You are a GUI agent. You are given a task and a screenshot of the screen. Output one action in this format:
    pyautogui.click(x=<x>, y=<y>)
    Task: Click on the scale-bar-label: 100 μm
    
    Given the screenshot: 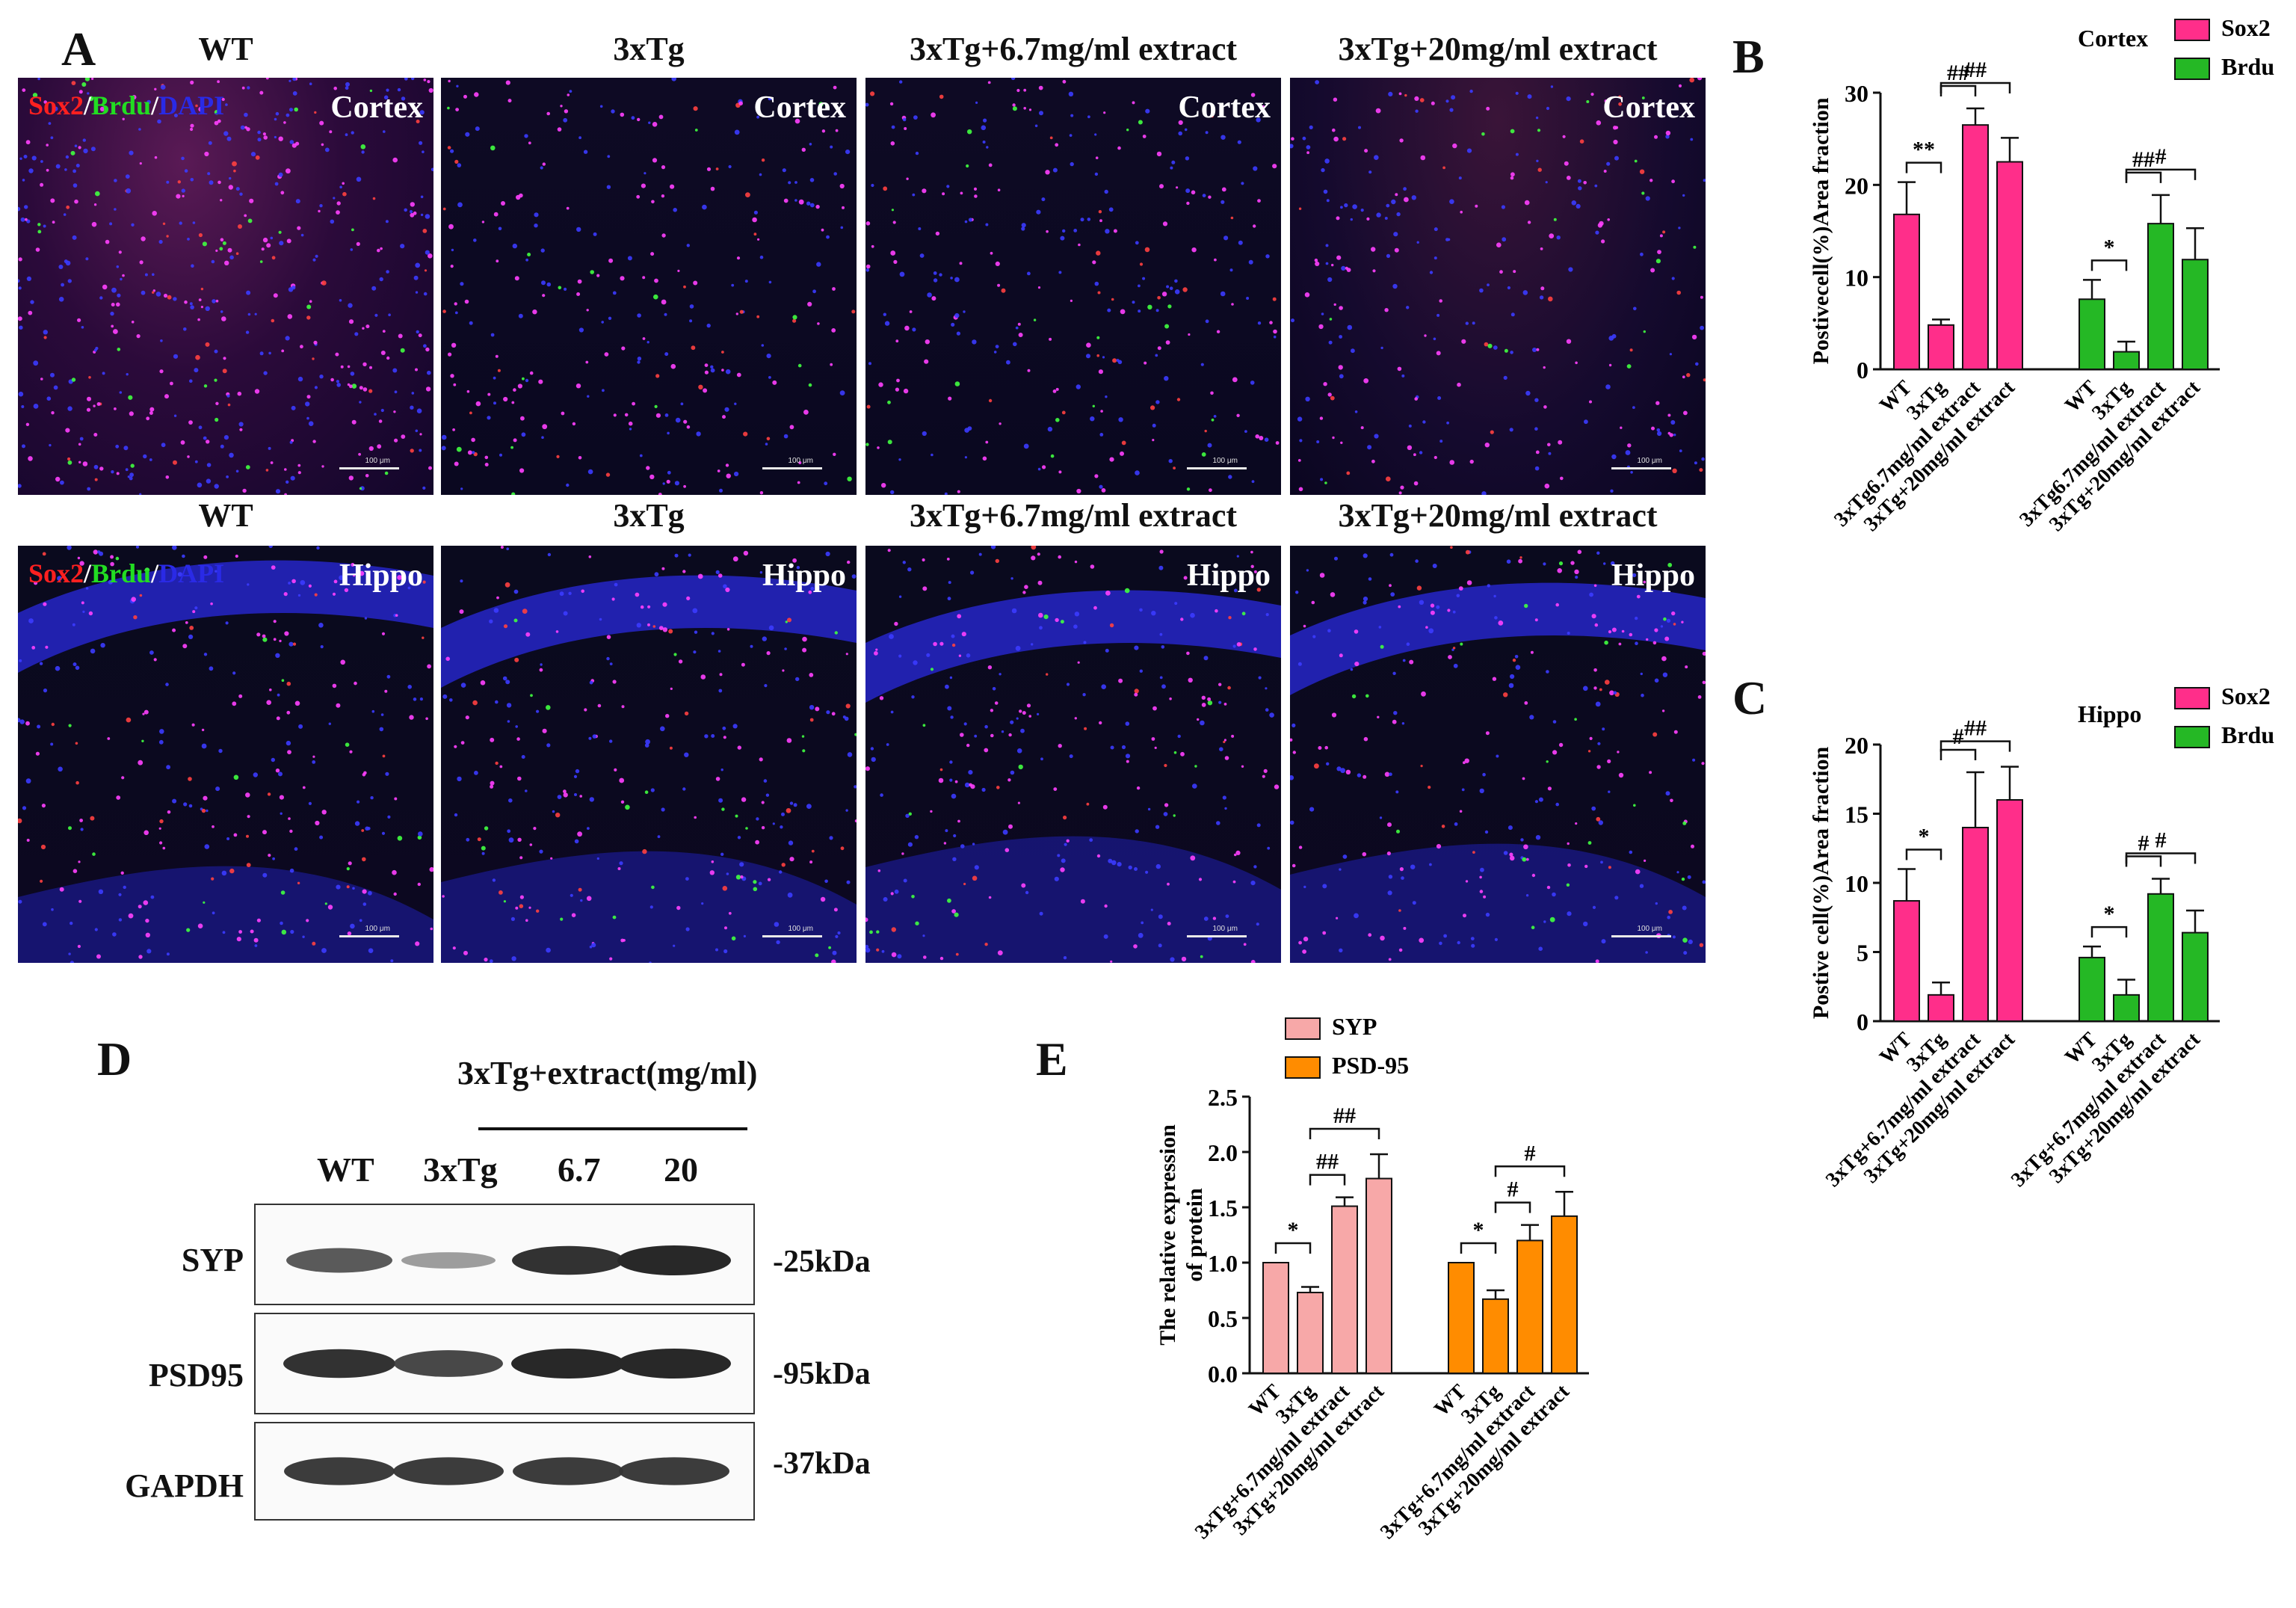 What is the action you would take?
    pyautogui.click(x=1650, y=461)
    